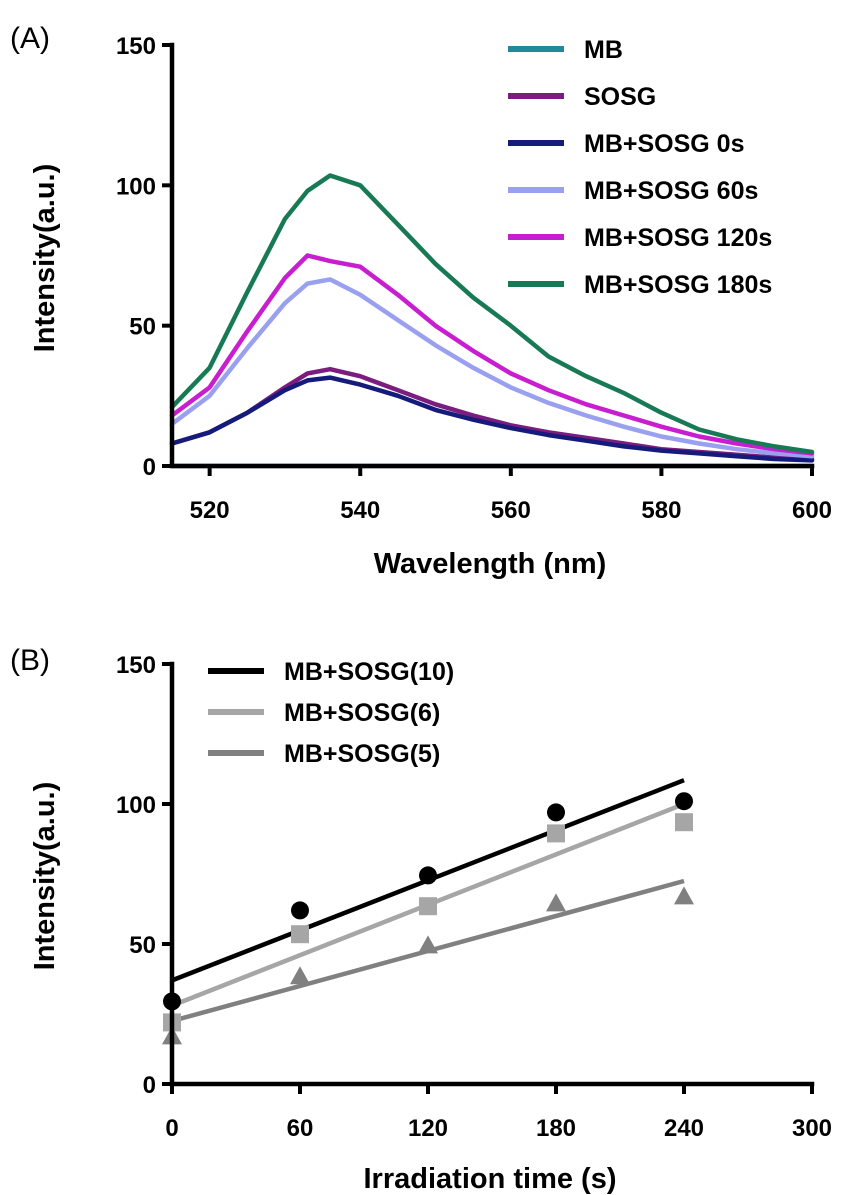  Describe the element at coordinates (360, 510) in the screenshot. I see `panel-a-xtick-label: 540` at that location.